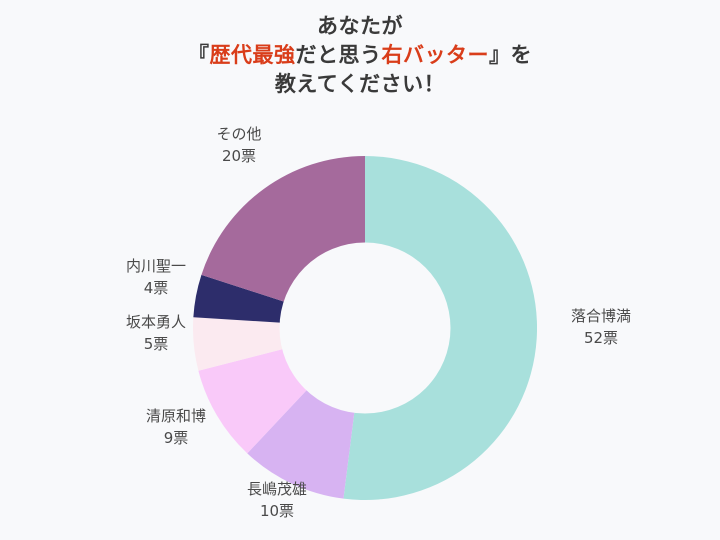  Describe the element at coordinates (360, 26) in the screenshot. I see `title-line-1: あなたが` at that location.